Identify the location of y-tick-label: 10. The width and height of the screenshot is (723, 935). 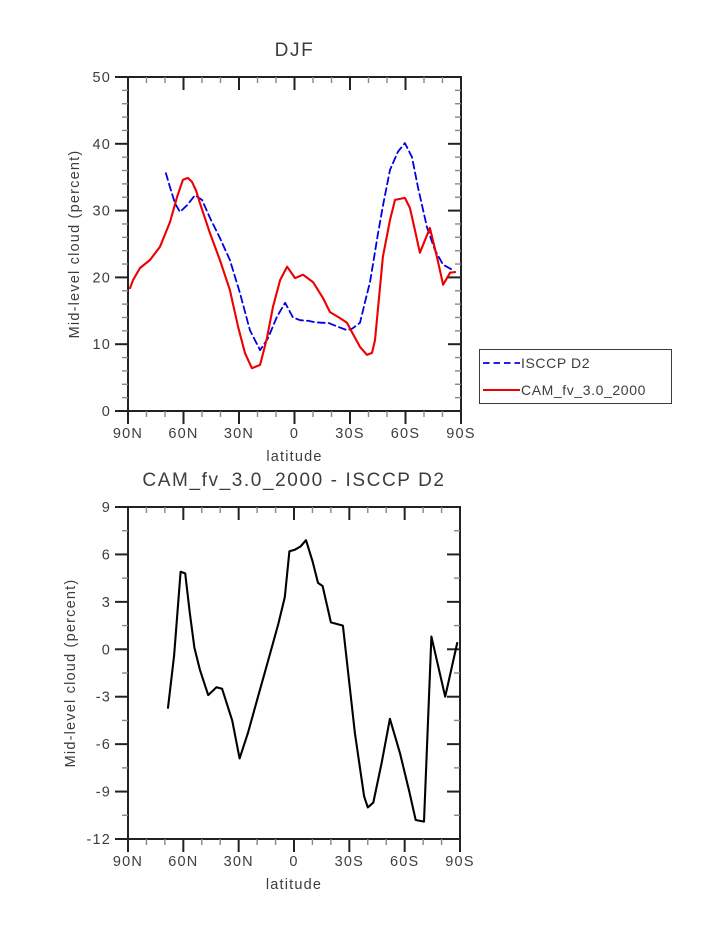
(101, 345).